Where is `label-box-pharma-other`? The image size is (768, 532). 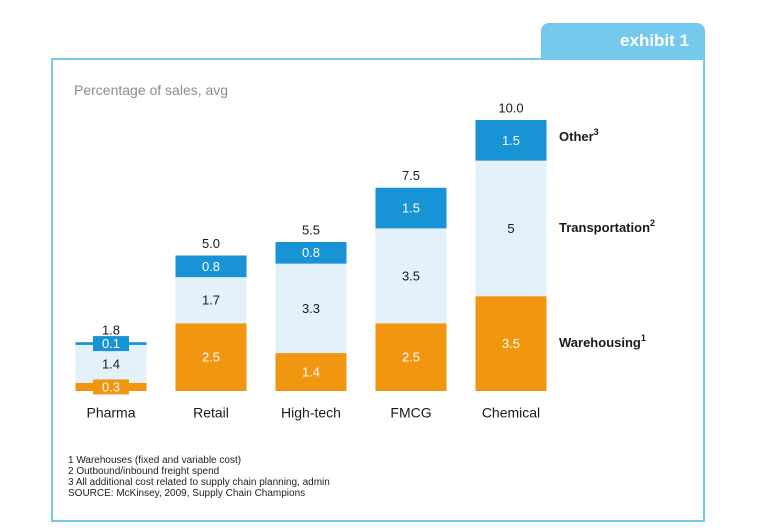 label-box-pharma-other is located at coordinates (111, 344).